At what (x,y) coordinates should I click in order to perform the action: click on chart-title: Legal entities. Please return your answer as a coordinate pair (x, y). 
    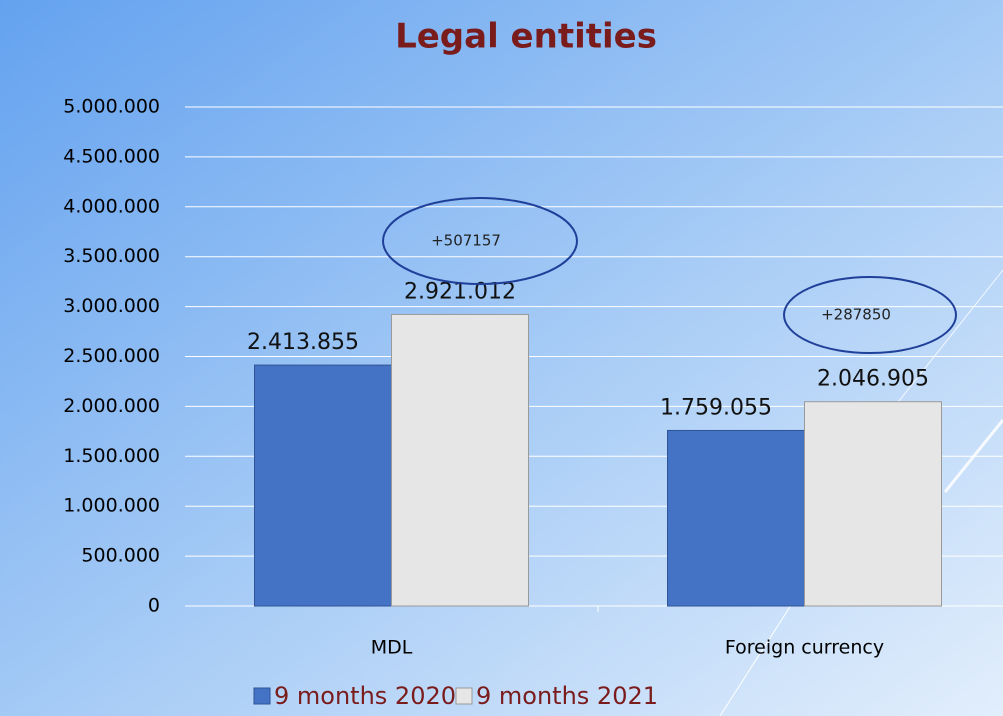
    Looking at the image, I should click on (526, 37).